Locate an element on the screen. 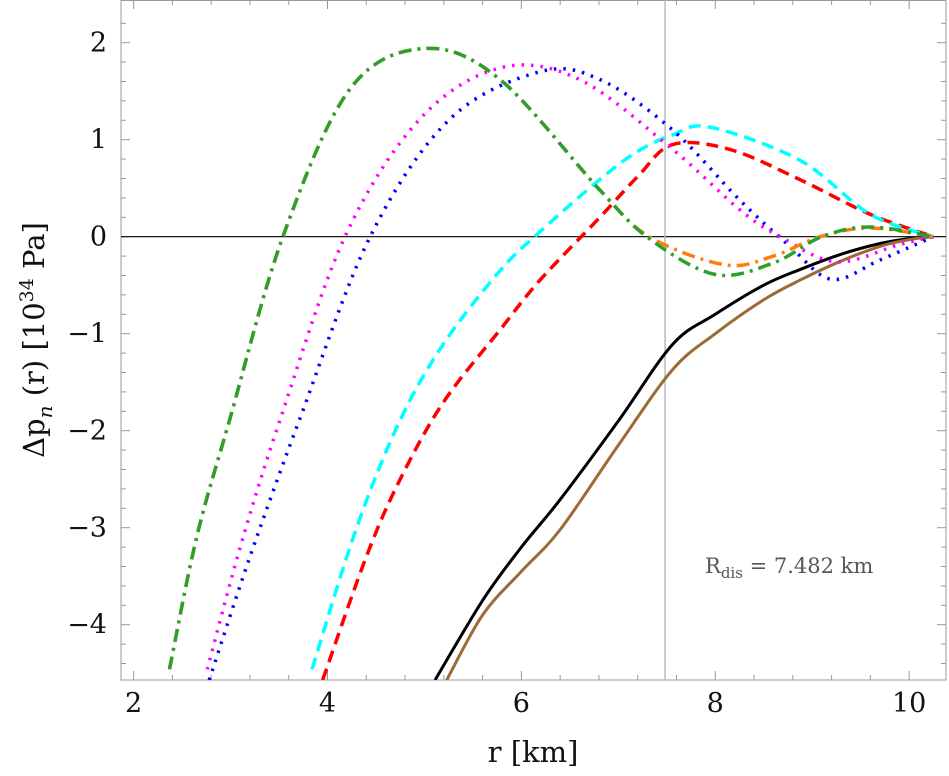  x-tick-label: 2 is located at coordinates (133, 703).